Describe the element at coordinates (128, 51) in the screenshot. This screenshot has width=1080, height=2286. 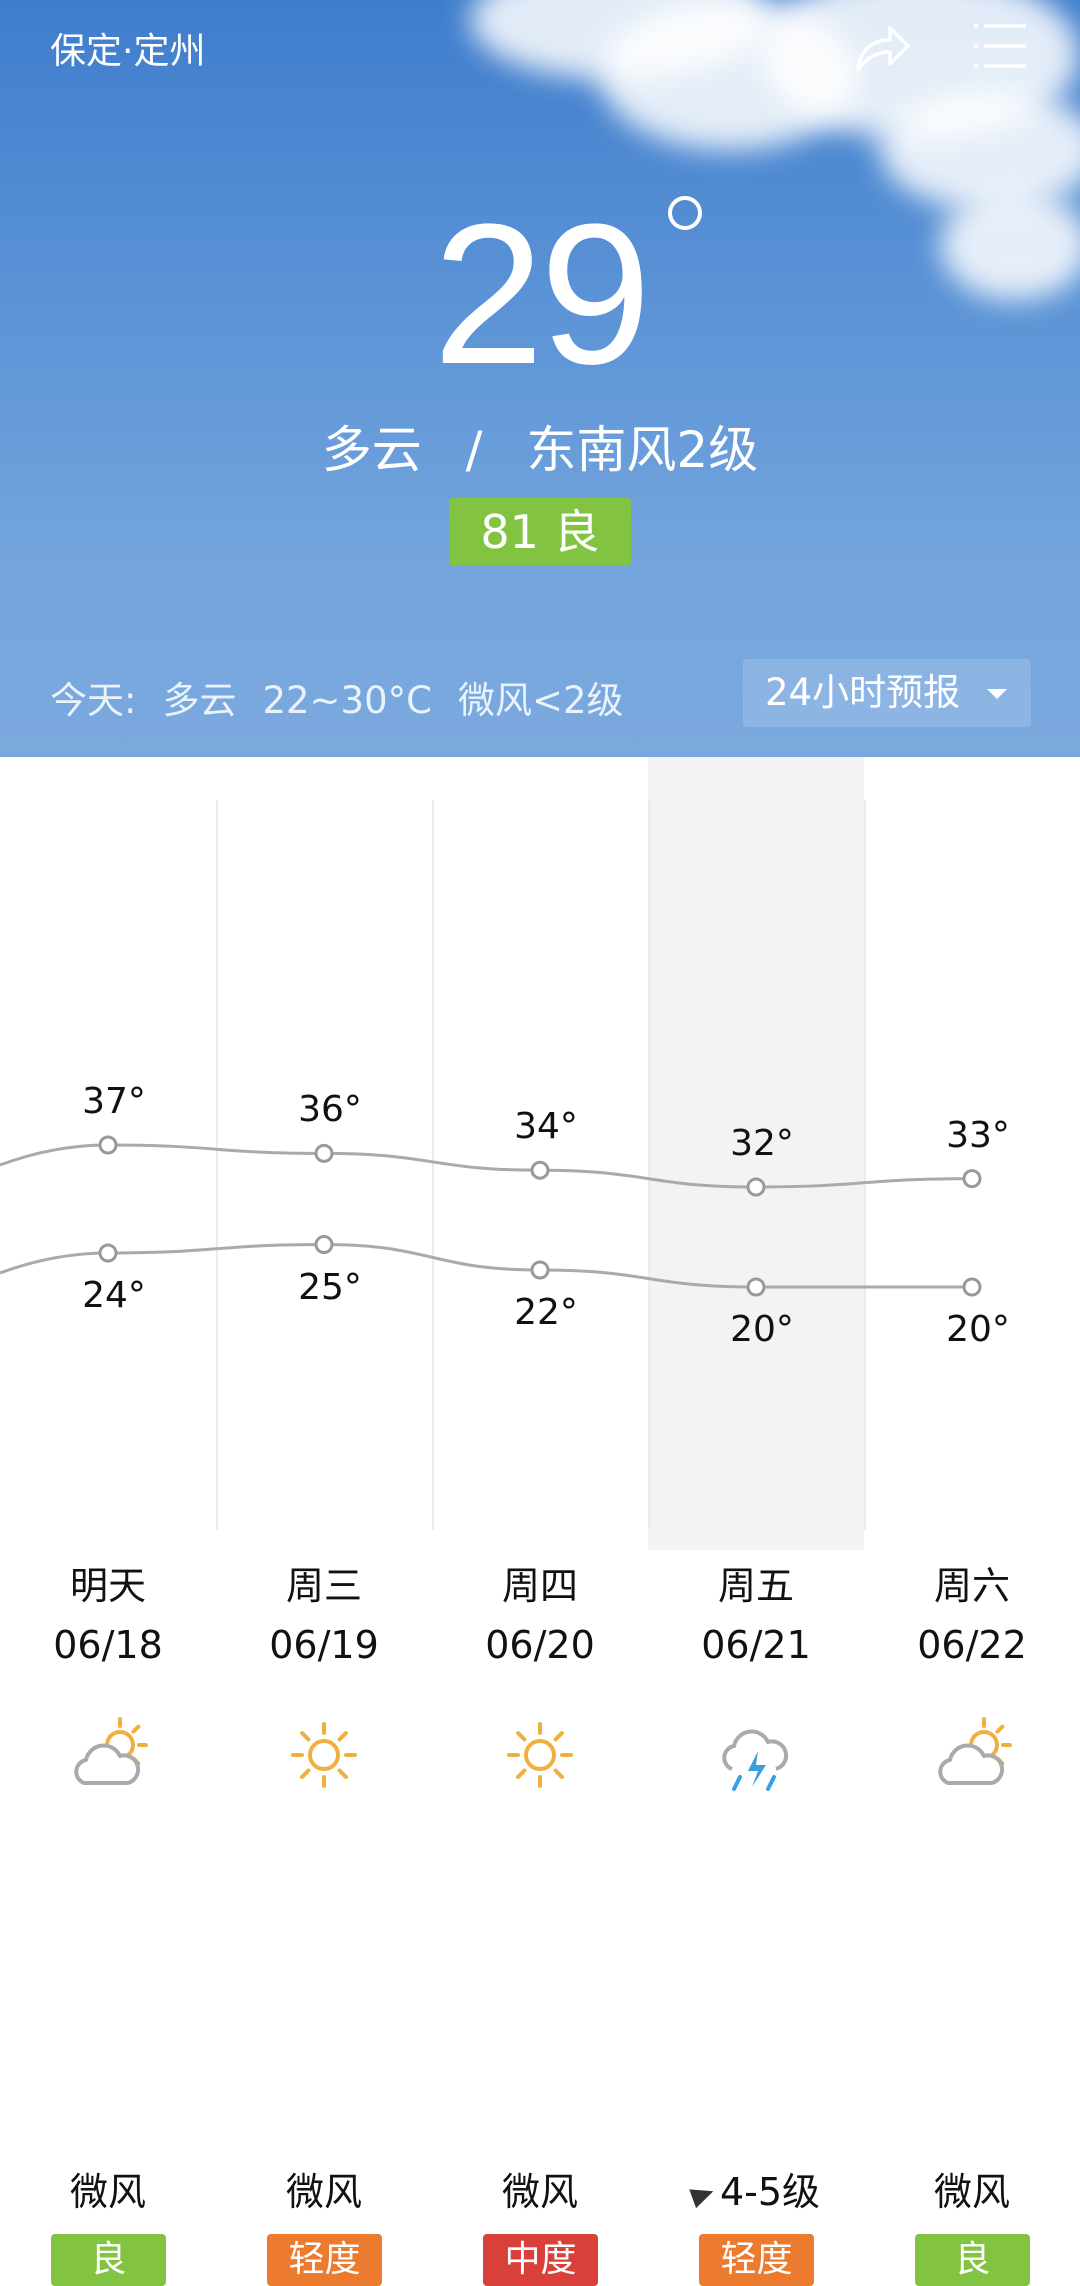
I see `city-name: 保定·定州` at that location.